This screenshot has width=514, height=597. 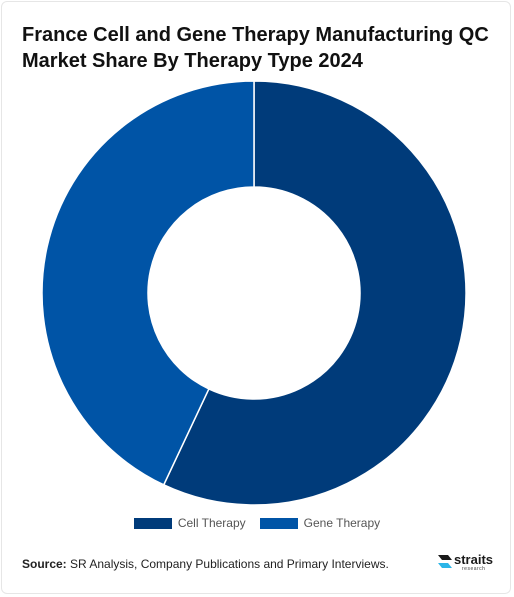 What do you see at coordinates (152, 523) in the screenshot?
I see `legend-swatch-cell-therapy` at bounding box center [152, 523].